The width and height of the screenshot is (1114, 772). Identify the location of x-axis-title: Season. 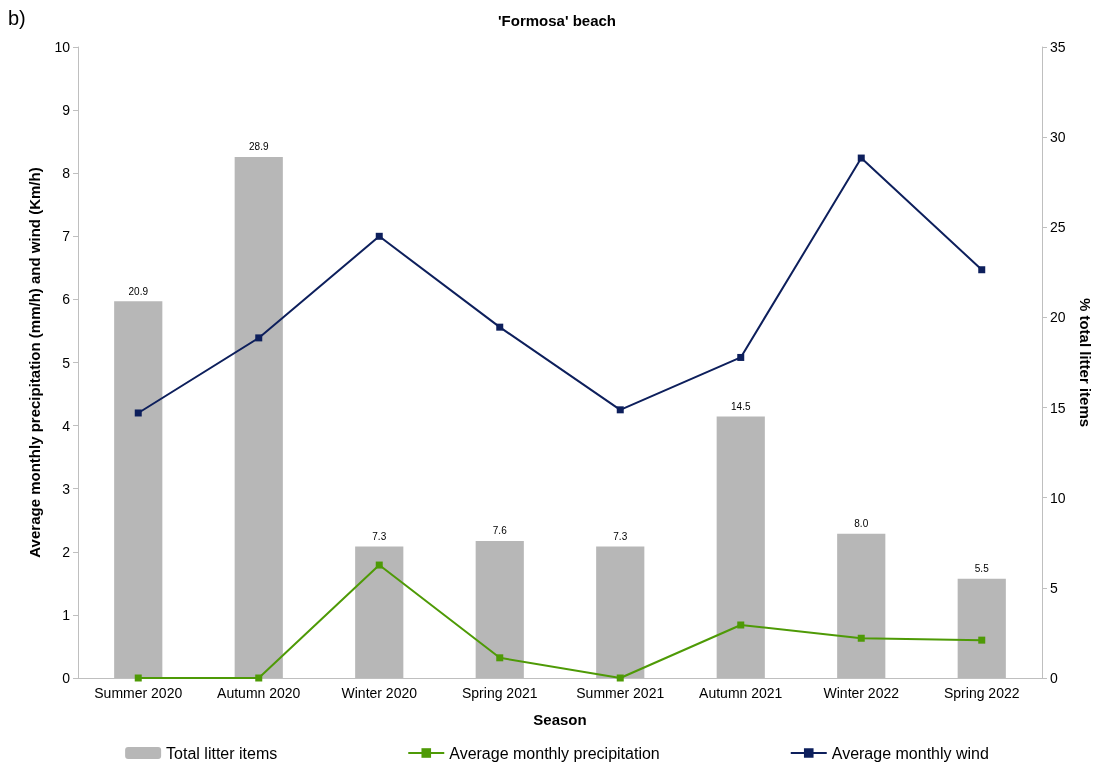
(560, 719).